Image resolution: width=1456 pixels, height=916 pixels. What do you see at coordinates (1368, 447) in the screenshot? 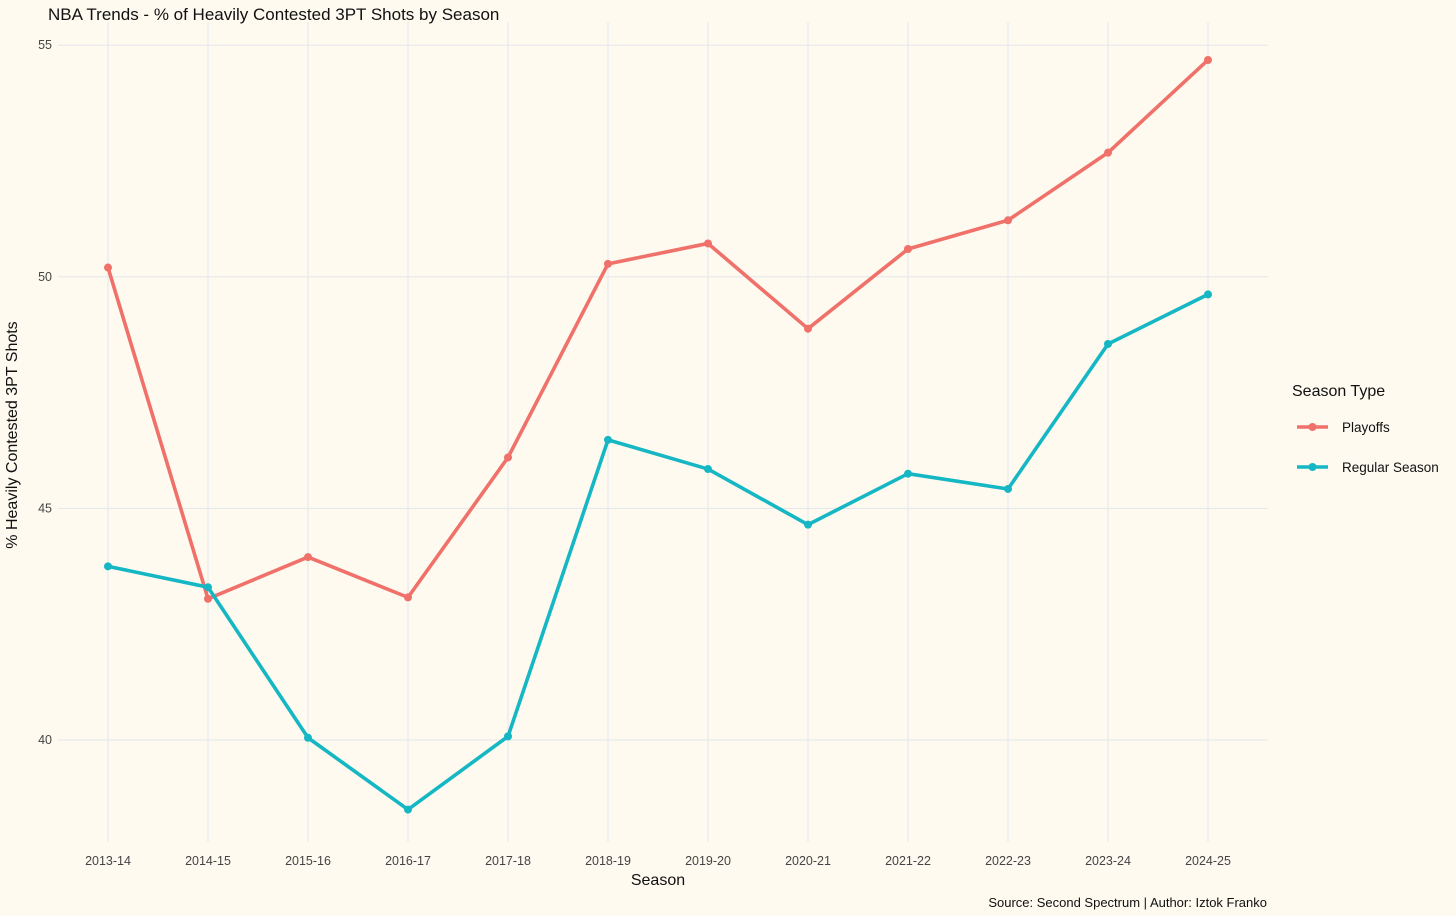
I see `legend-items: Playoffs Regular Season` at bounding box center [1368, 447].